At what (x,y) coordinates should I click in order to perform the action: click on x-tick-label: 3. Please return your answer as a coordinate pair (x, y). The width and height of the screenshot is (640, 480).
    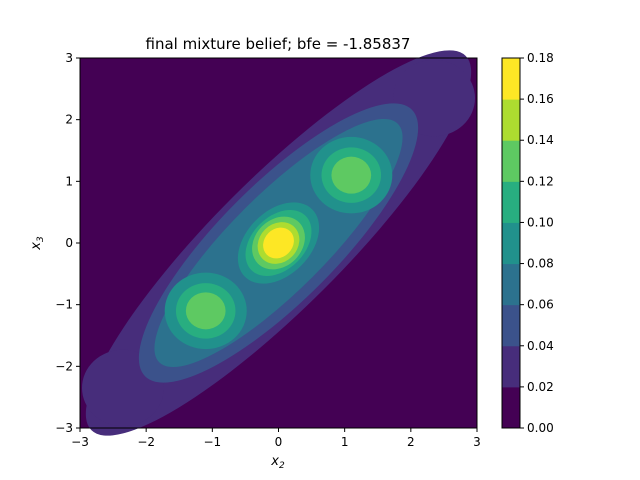
    Looking at the image, I should click on (477, 442).